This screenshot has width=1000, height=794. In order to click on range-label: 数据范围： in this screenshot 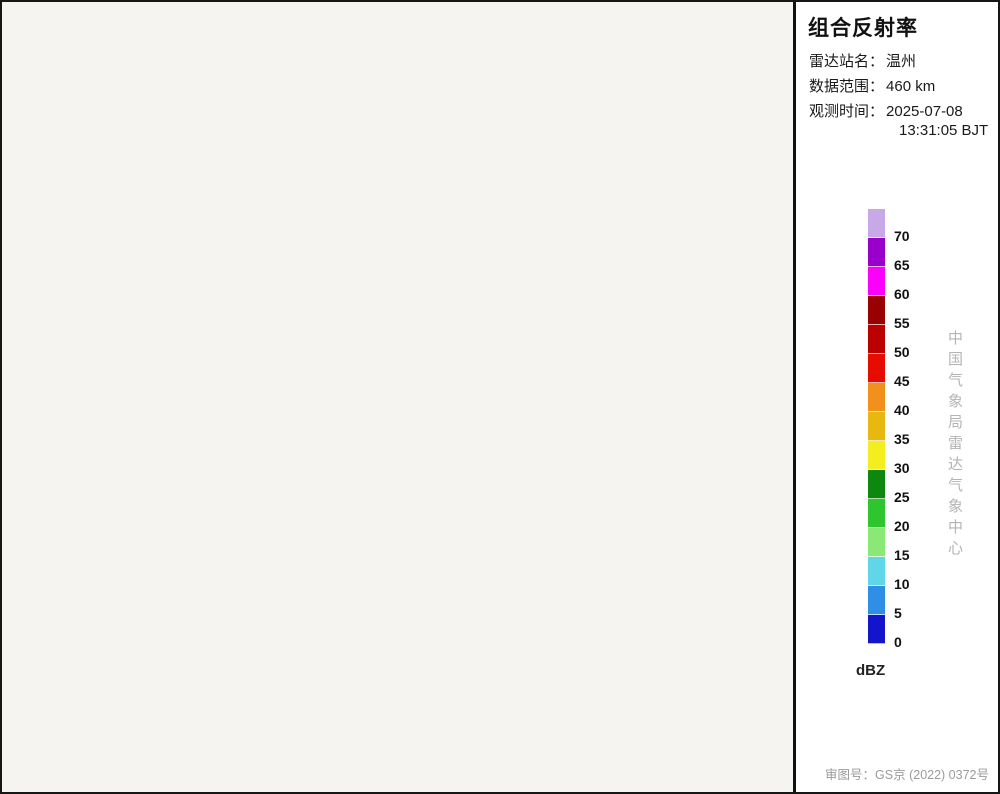, I will do `click(847, 86)`.